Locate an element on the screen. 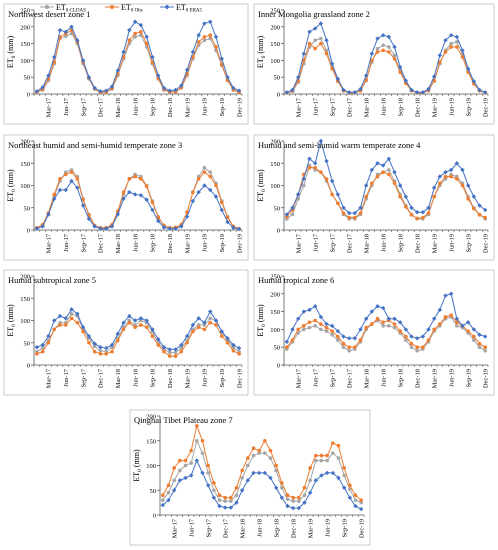 This screenshot has height=550, width=498. x-tick-label: Sep-18 is located at coordinates (400, 107).